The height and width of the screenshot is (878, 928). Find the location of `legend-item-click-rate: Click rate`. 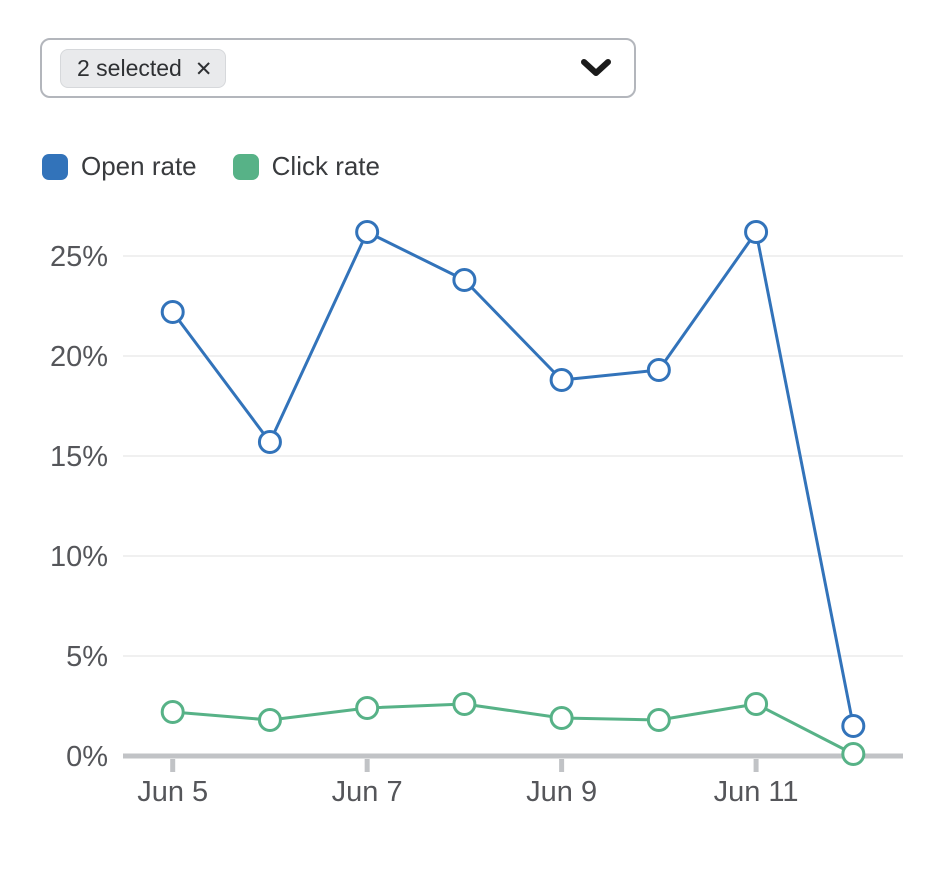

legend-item-click-rate: Click rate is located at coordinates (306, 166).